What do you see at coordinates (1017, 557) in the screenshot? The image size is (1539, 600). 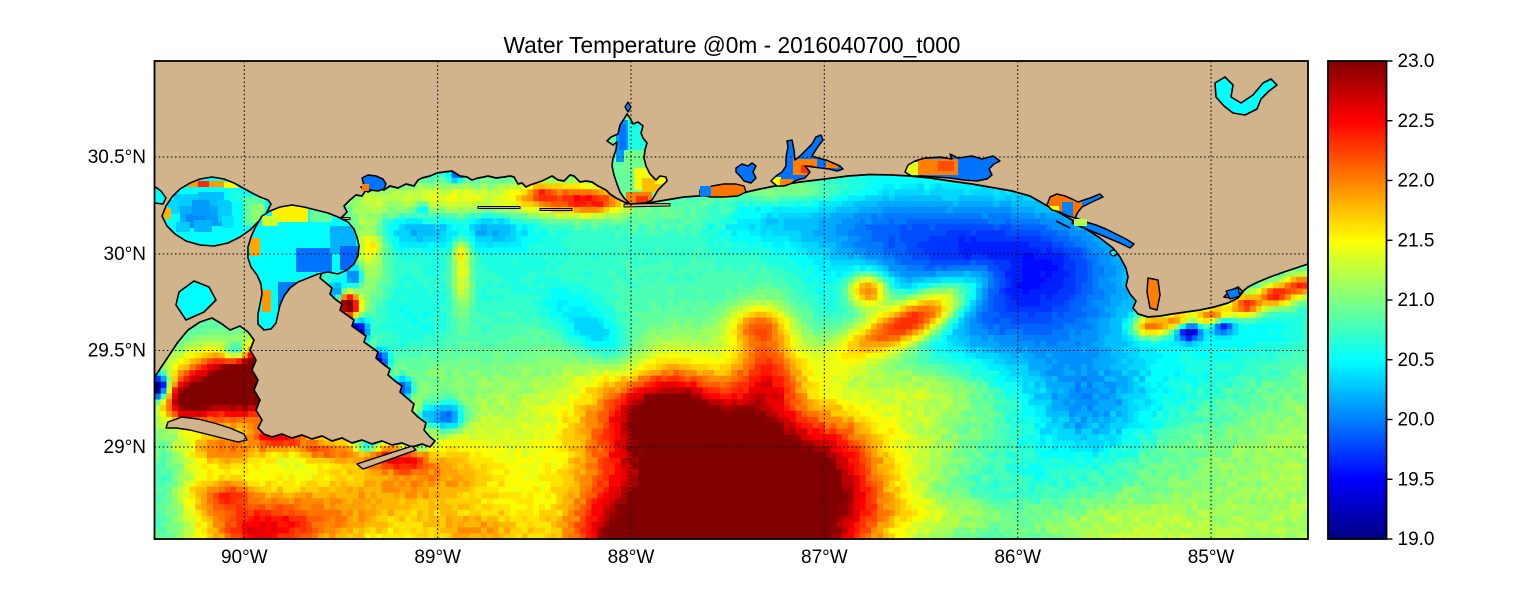 I see `svg-text: 86°W` at bounding box center [1017, 557].